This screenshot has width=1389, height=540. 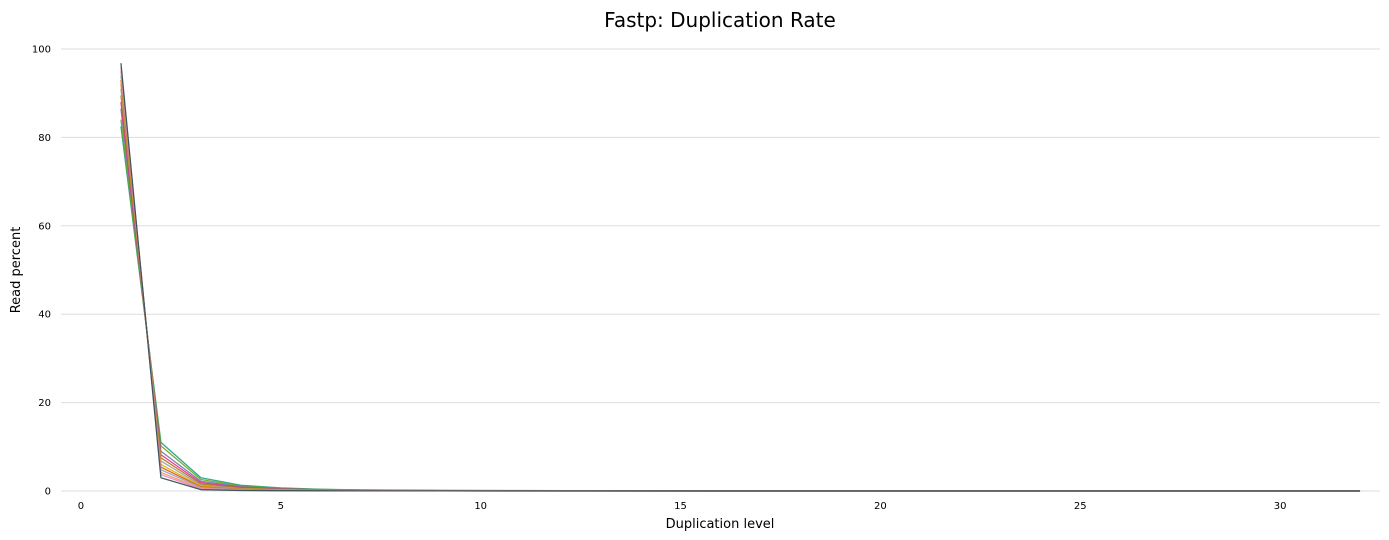 What do you see at coordinates (44, 315) in the screenshot?
I see `y-tick-label: 40` at bounding box center [44, 315].